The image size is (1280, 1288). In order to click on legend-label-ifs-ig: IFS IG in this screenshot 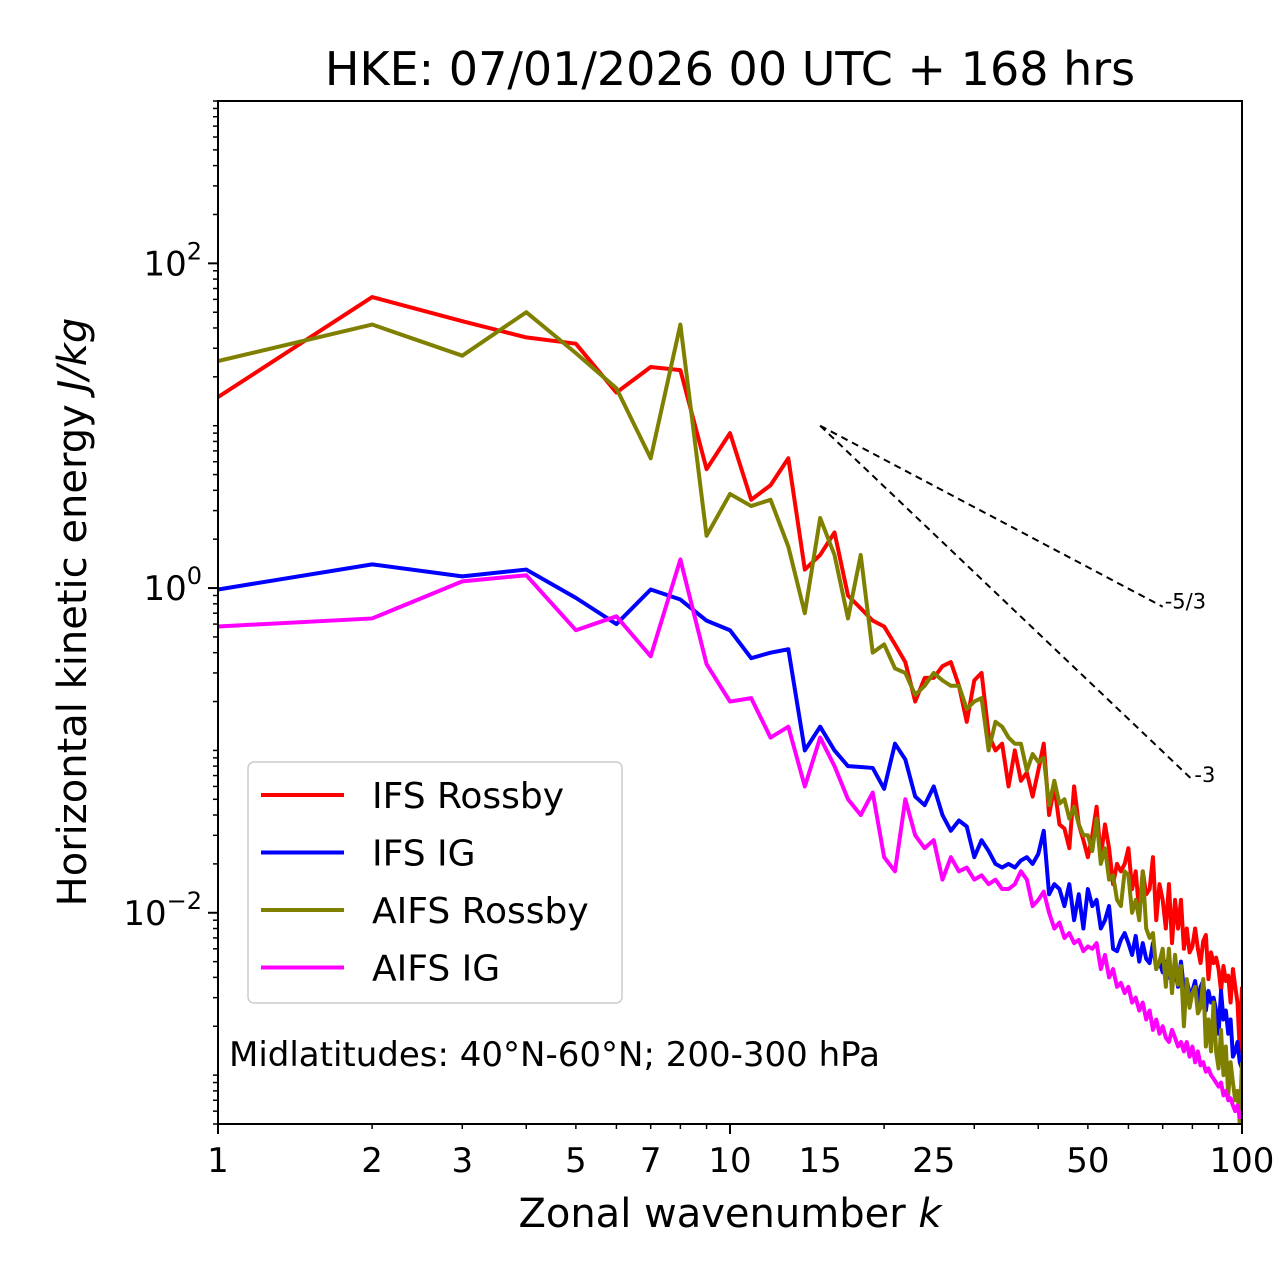, I will do `click(424, 854)`.